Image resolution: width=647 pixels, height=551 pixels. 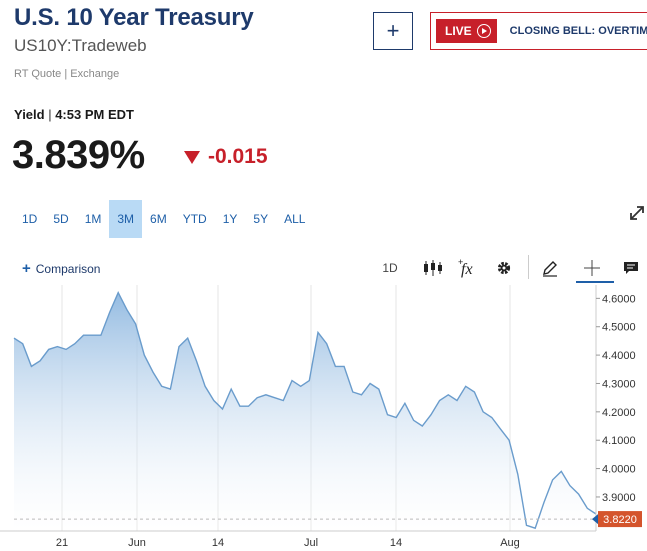 I want to click on range-1m: 1M, so click(x=93, y=219).